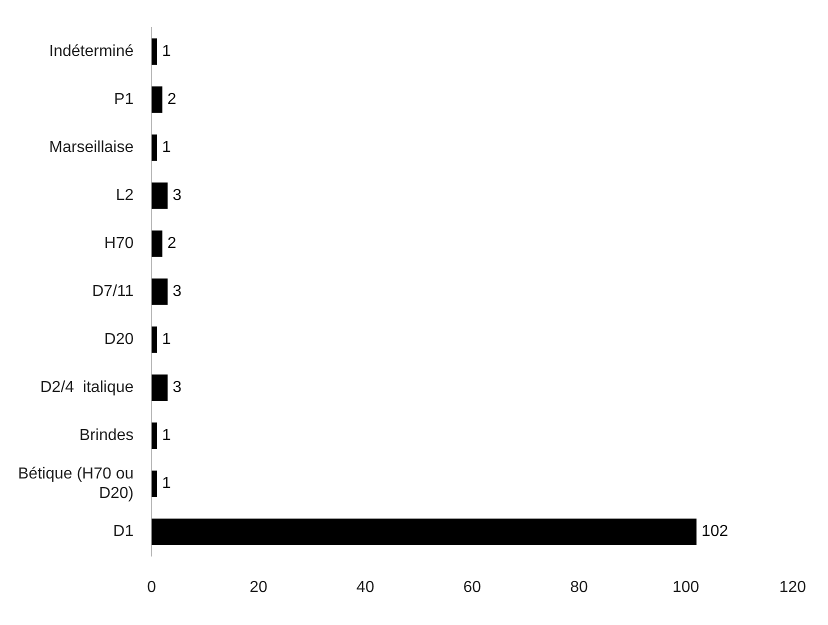  Describe the element at coordinates (579, 587) in the screenshot. I see `x-tick-label: 80` at that location.